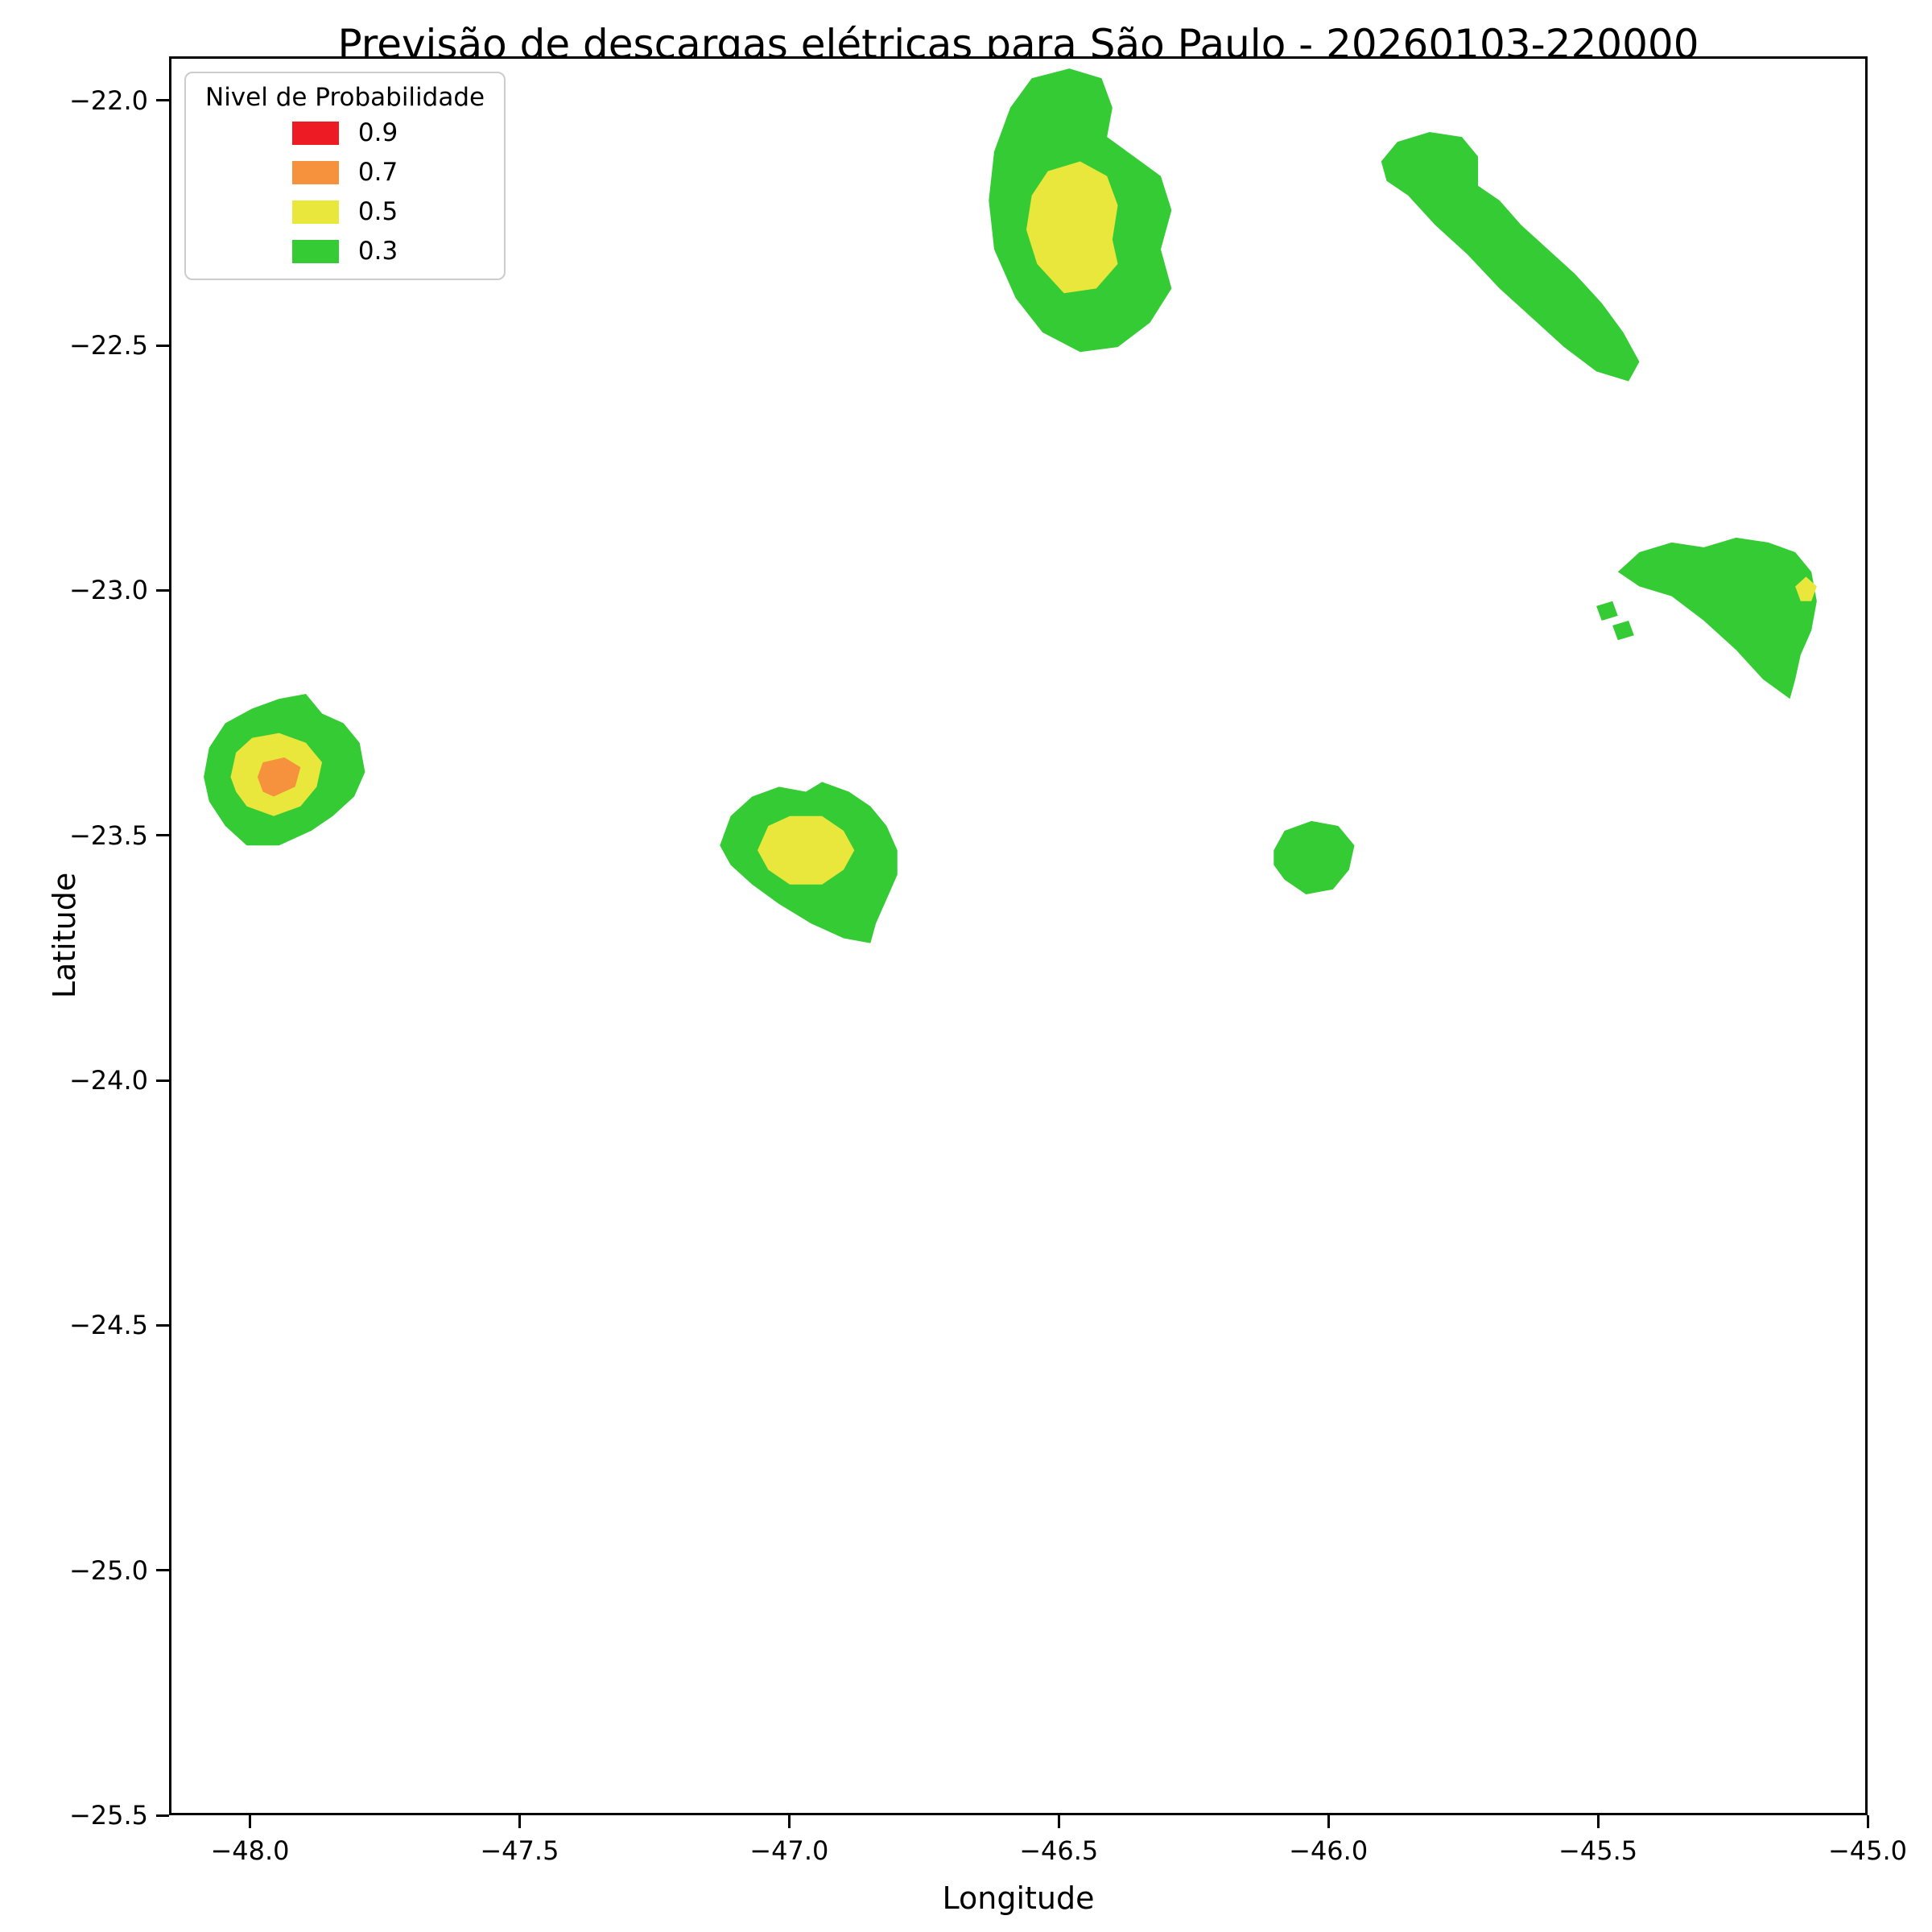  What do you see at coordinates (519, 1851) in the screenshot?
I see `x-tick-label: −47.5` at bounding box center [519, 1851].